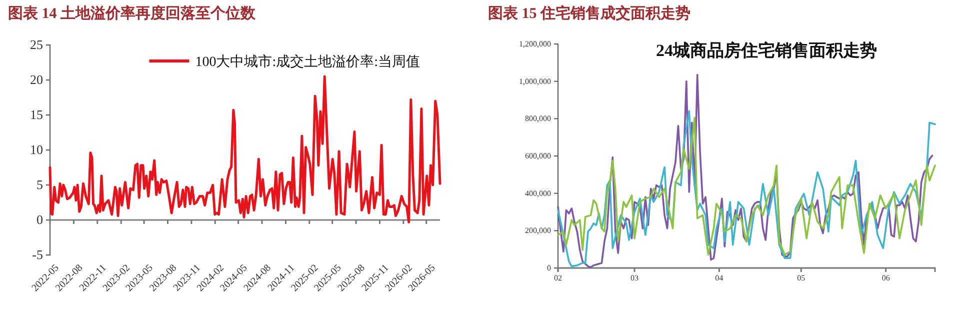 The width and height of the screenshot is (960, 325). I want to click on y-tick-label: 25, so click(36, 44).